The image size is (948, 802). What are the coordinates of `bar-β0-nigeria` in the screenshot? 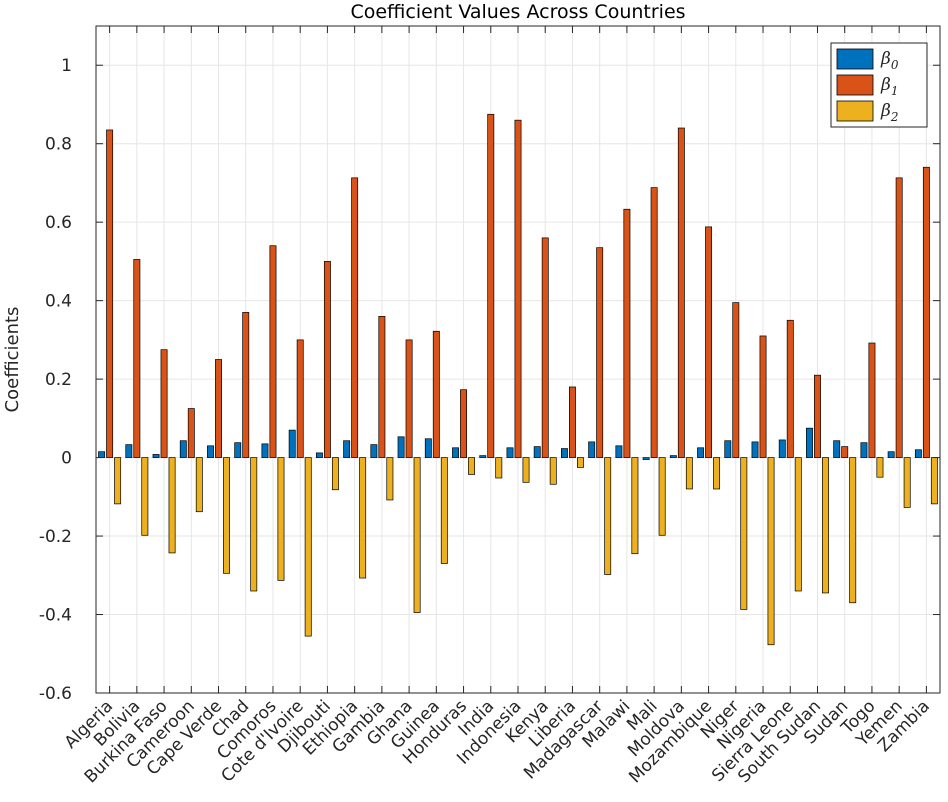 It's located at (755, 449).